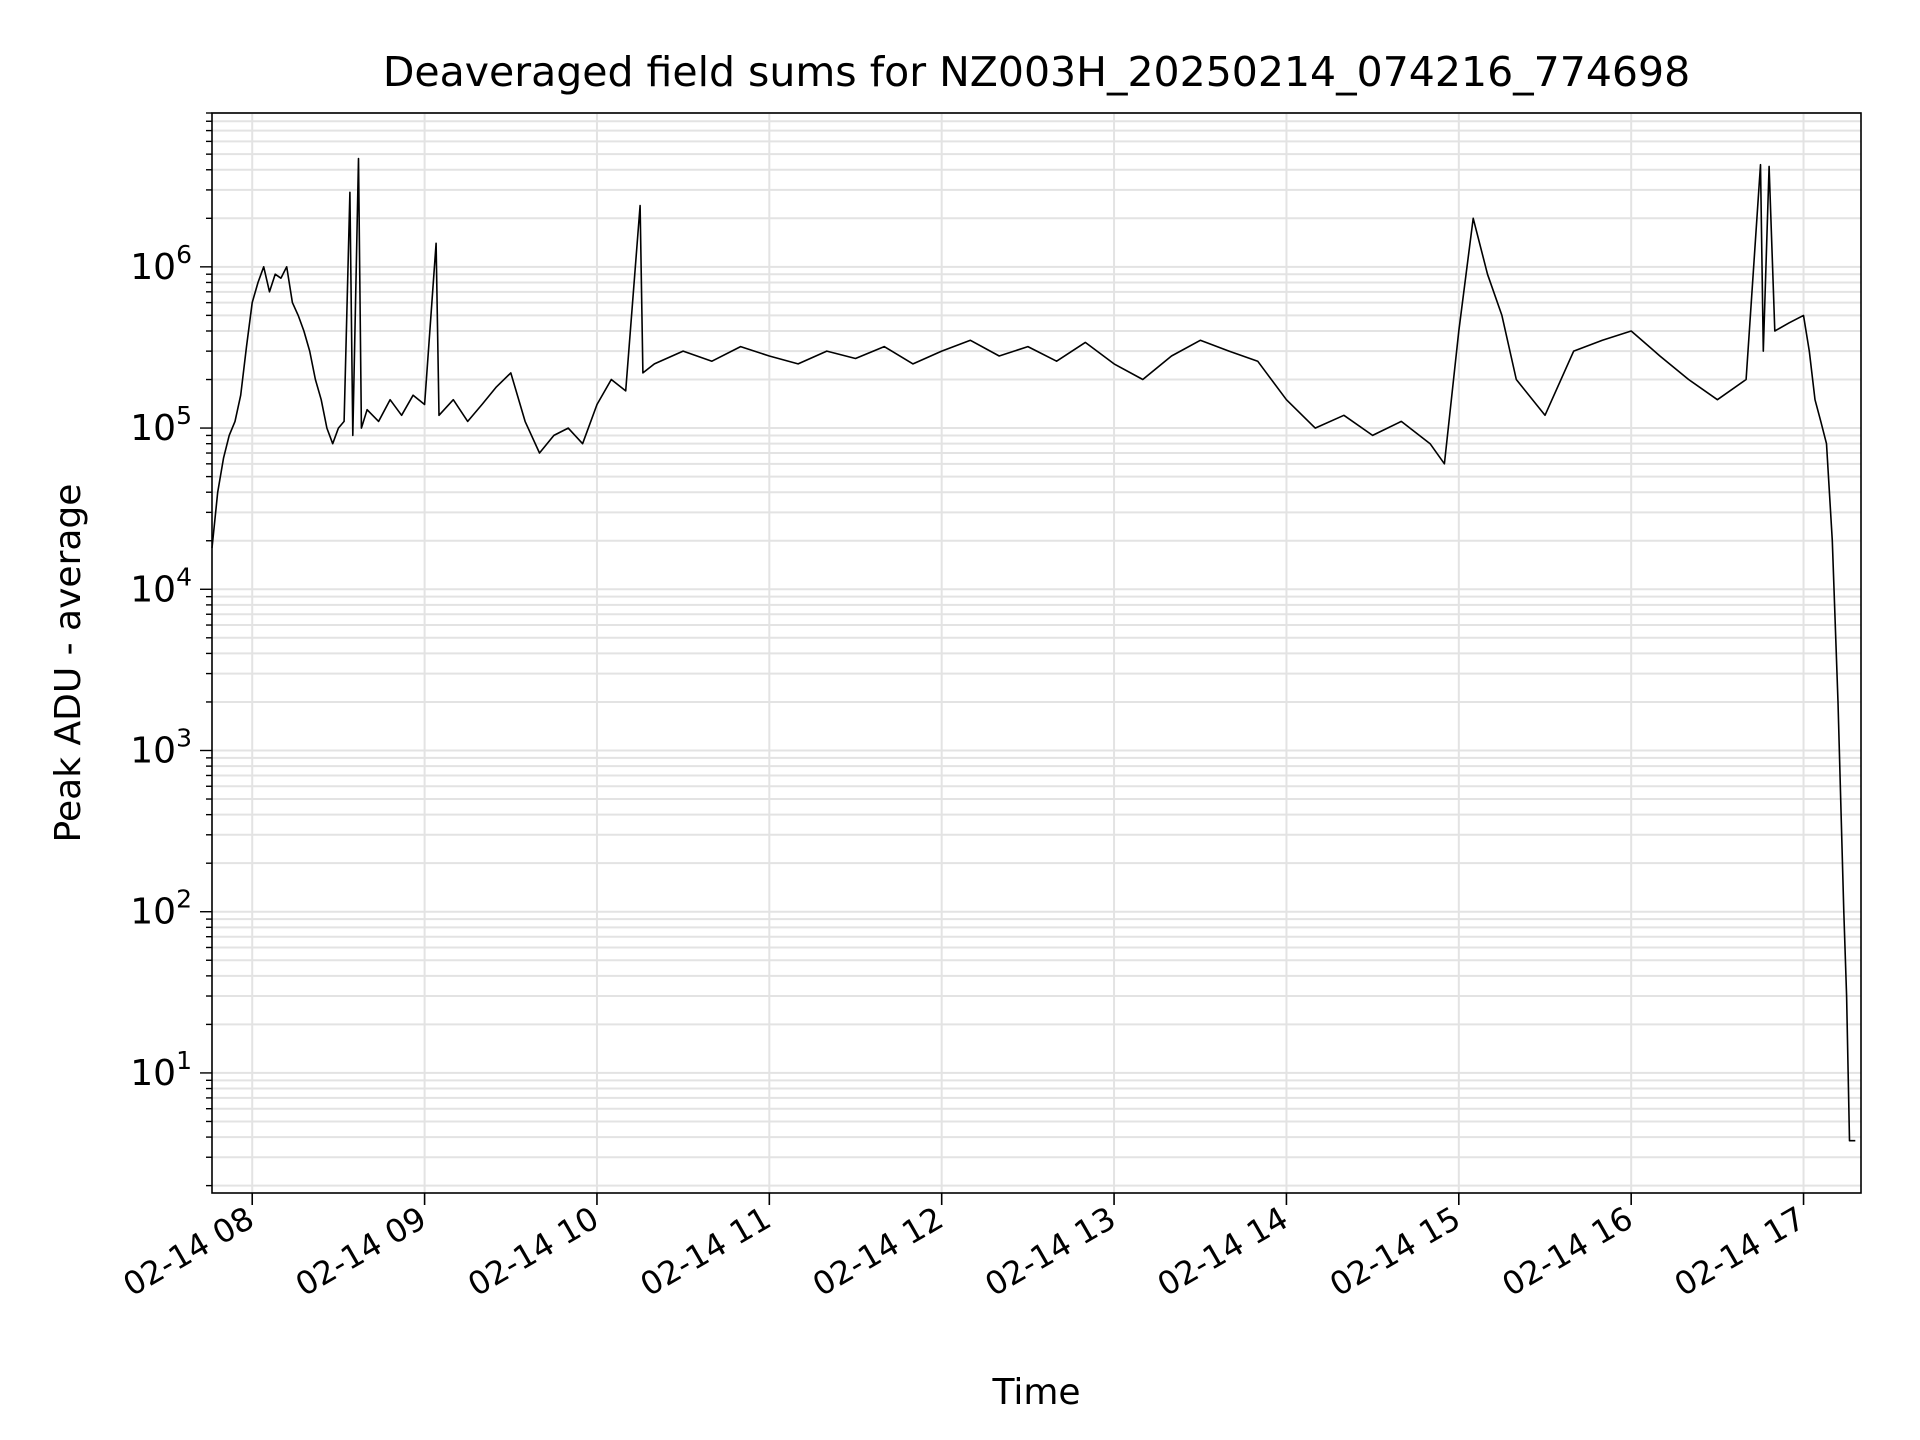 Image resolution: width=1920 pixels, height=1440 pixels. What do you see at coordinates (68, 663) in the screenshot?
I see `y-axis-label: Peak ADU - average` at bounding box center [68, 663].